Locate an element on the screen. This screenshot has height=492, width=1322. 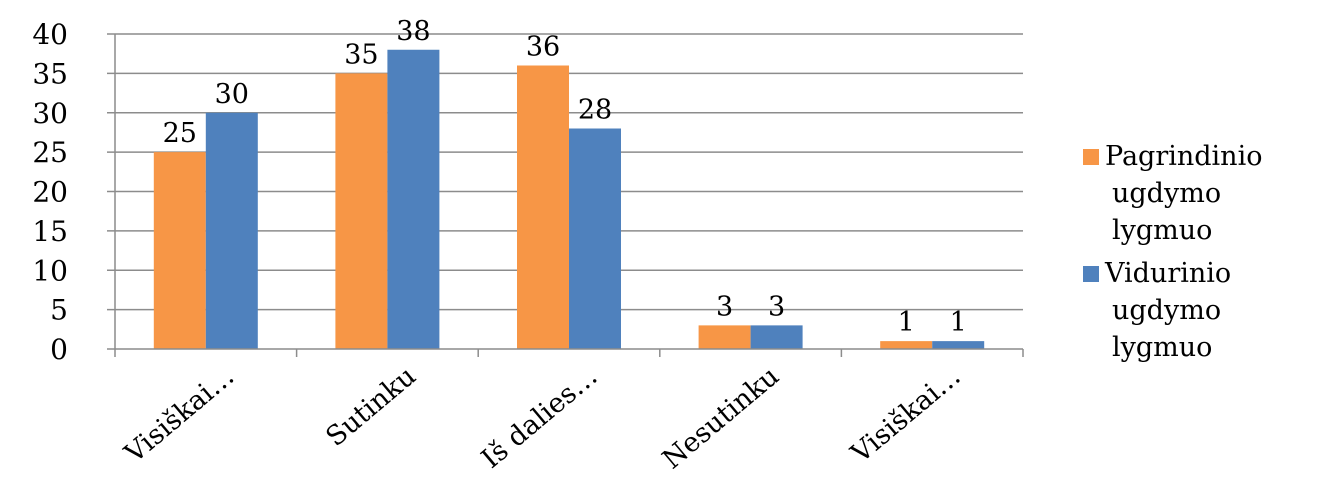
y-tick-labels: 0 5 10 15 20 25 30 35 40 is located at coordinates (50, 192).